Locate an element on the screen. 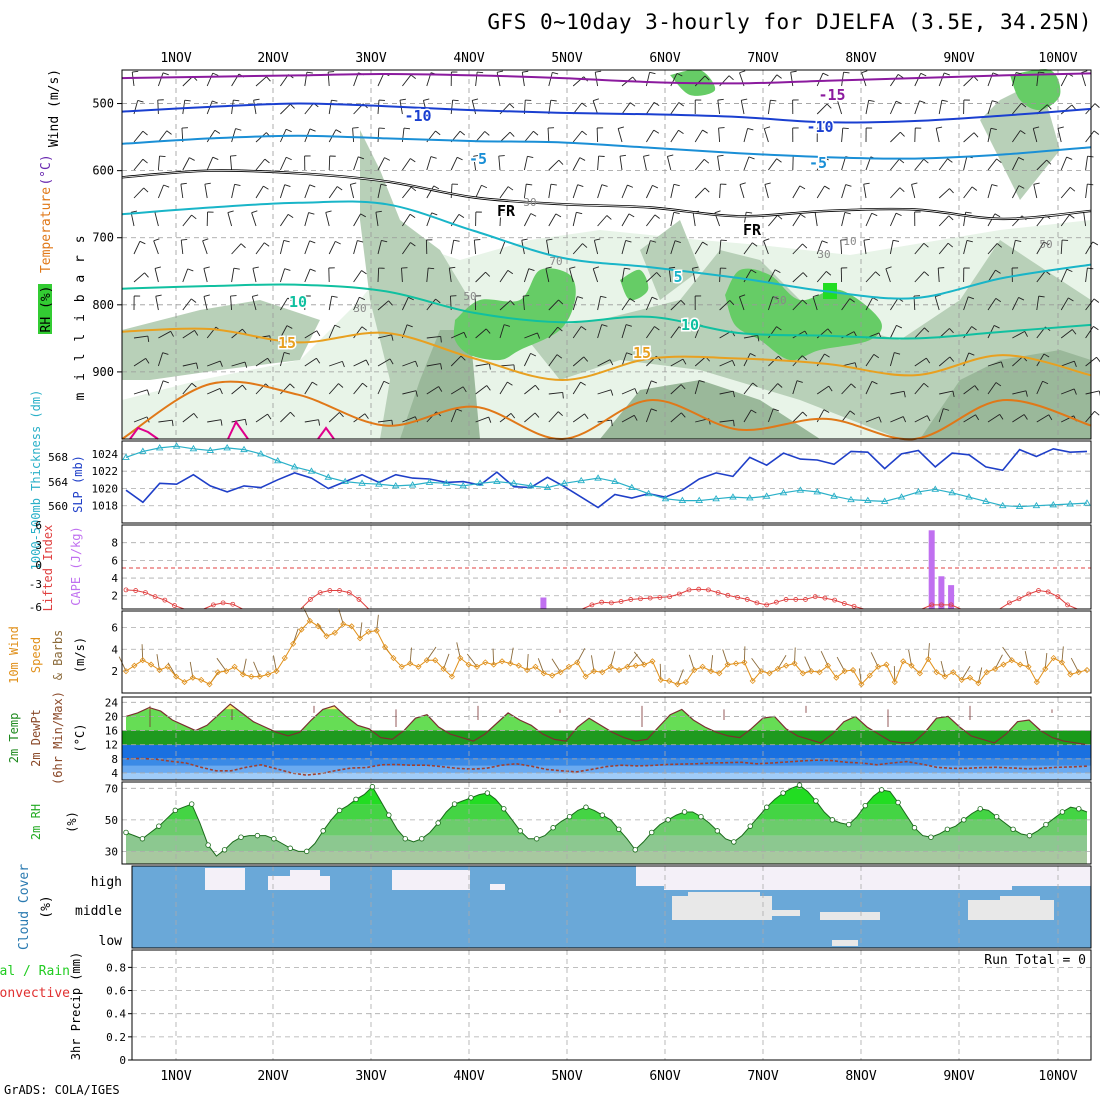 The height and width of the screenshot is (1100, 1100). y-tick-label: 70 is located at coordinates (111, 788).